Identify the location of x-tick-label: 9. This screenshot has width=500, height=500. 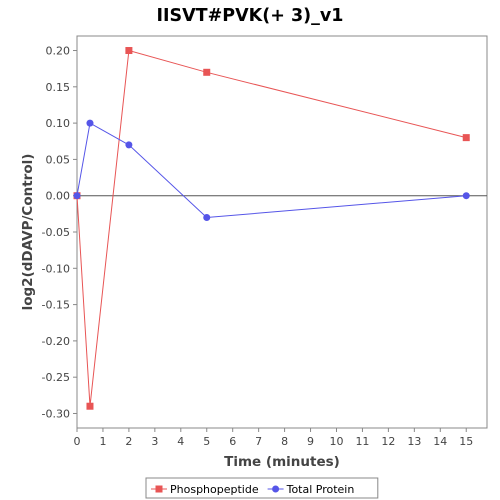
(310, 441).